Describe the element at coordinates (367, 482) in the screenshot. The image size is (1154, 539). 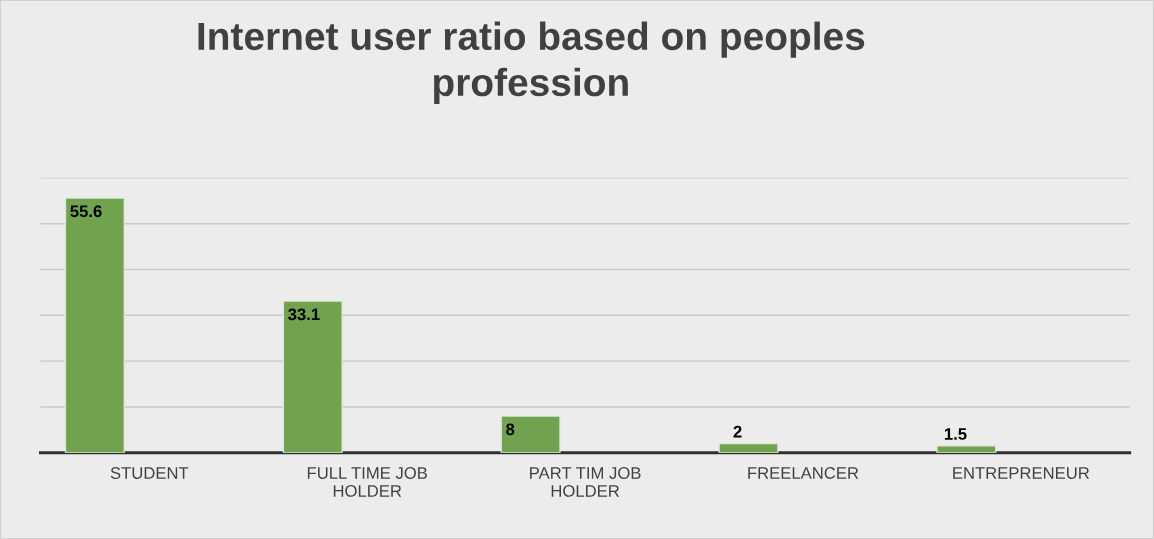
I see `x-tick-label: FULL TIME JOB HOLDER` at that location.